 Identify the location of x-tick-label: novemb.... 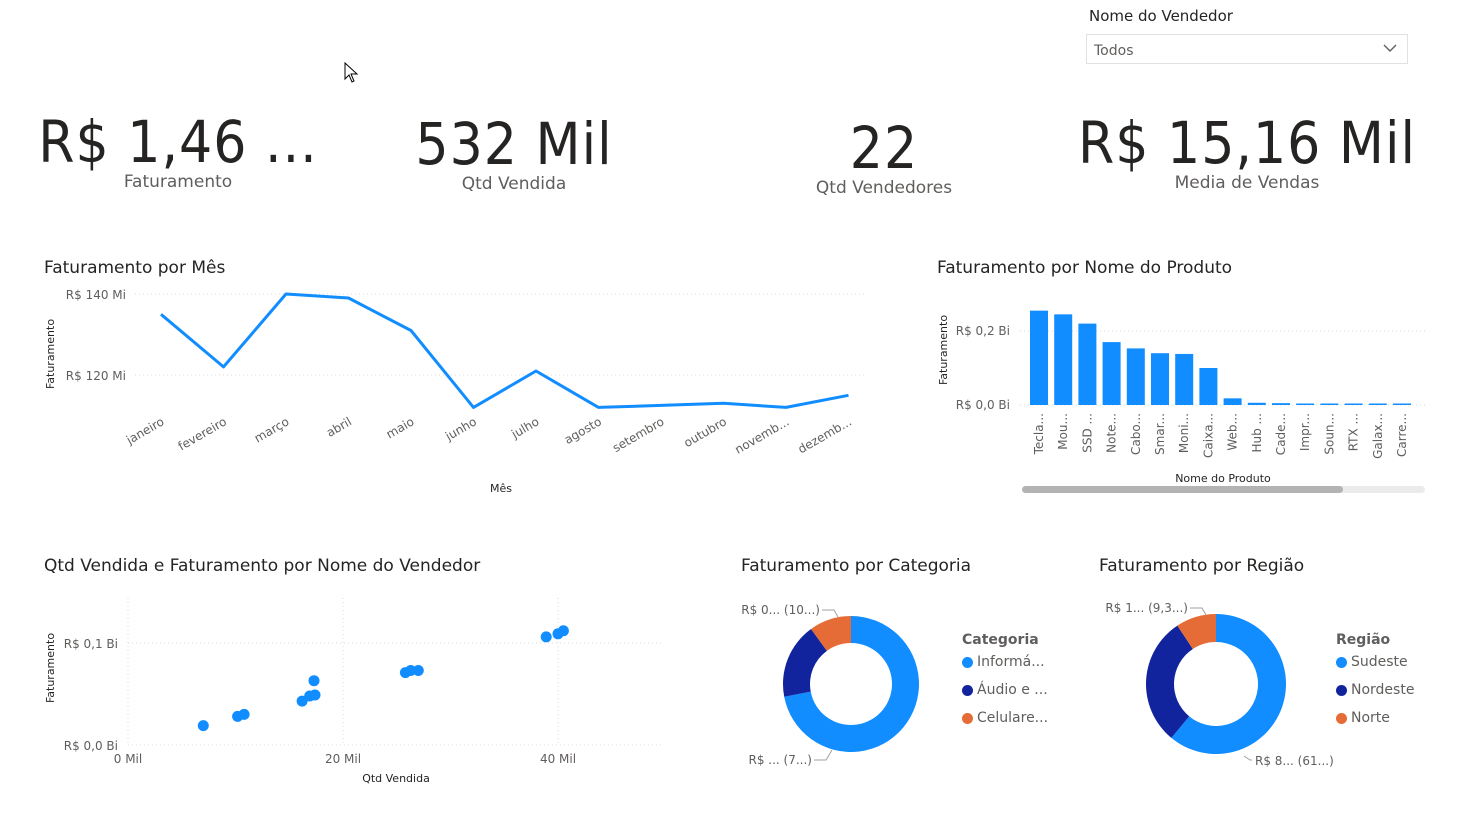
(761, 435).